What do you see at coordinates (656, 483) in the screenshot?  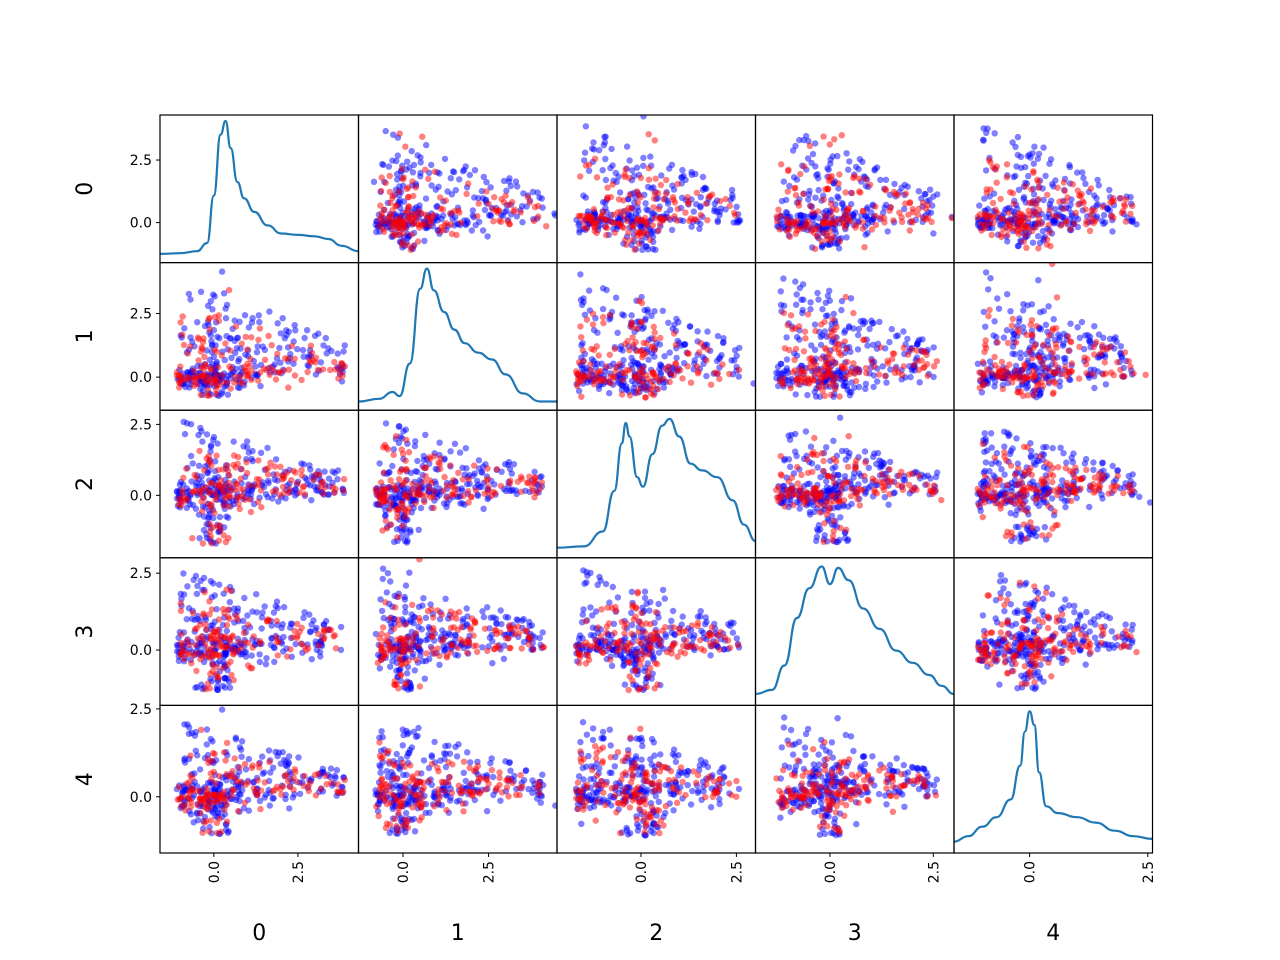 I see `kde-line` at bounding box center [656, 483].